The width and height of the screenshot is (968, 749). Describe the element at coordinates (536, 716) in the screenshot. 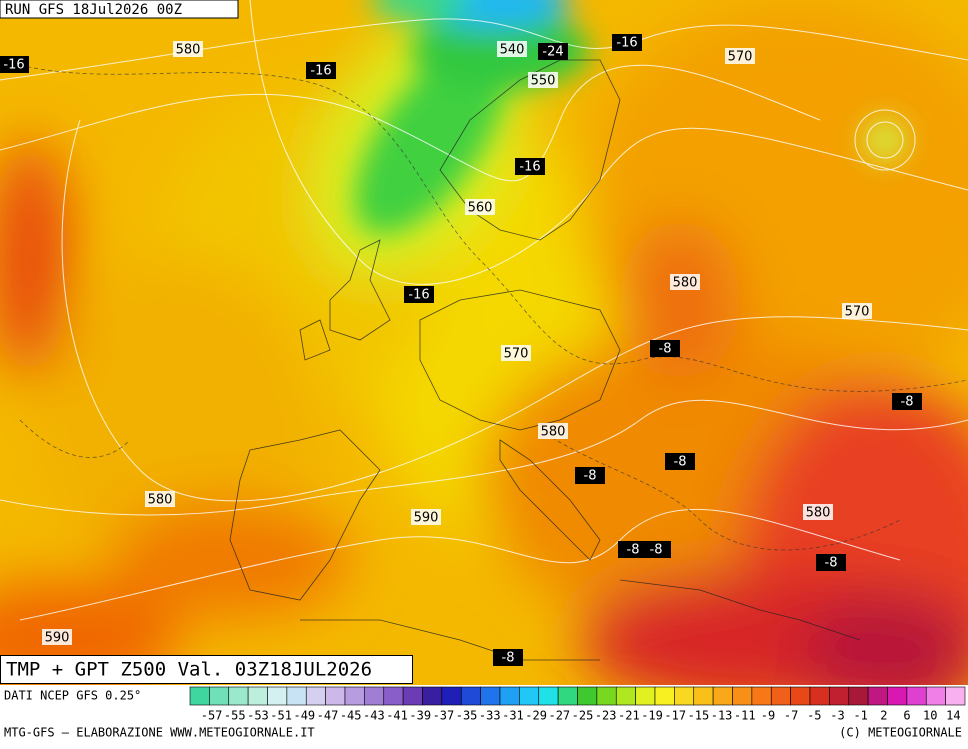

I see `colorbar-label: -29` at that location.